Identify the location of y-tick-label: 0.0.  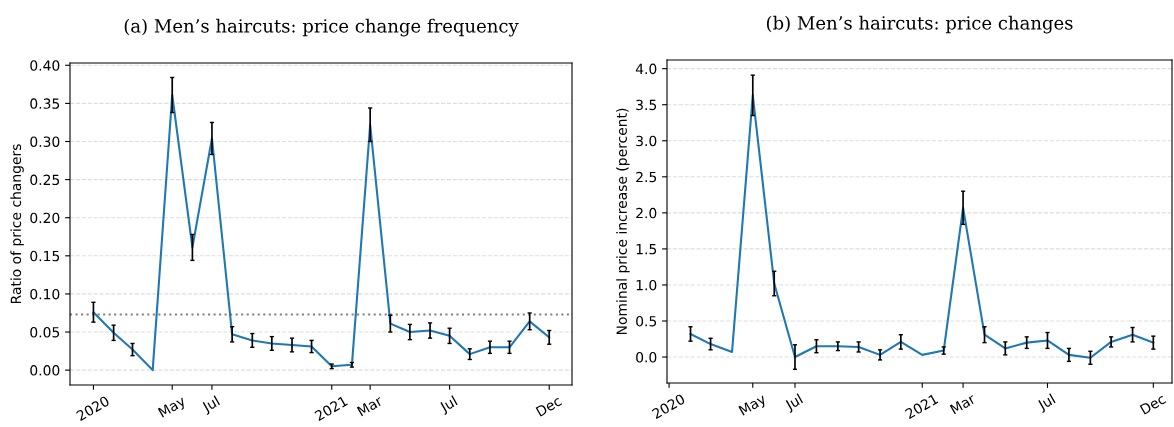
(646, 357).